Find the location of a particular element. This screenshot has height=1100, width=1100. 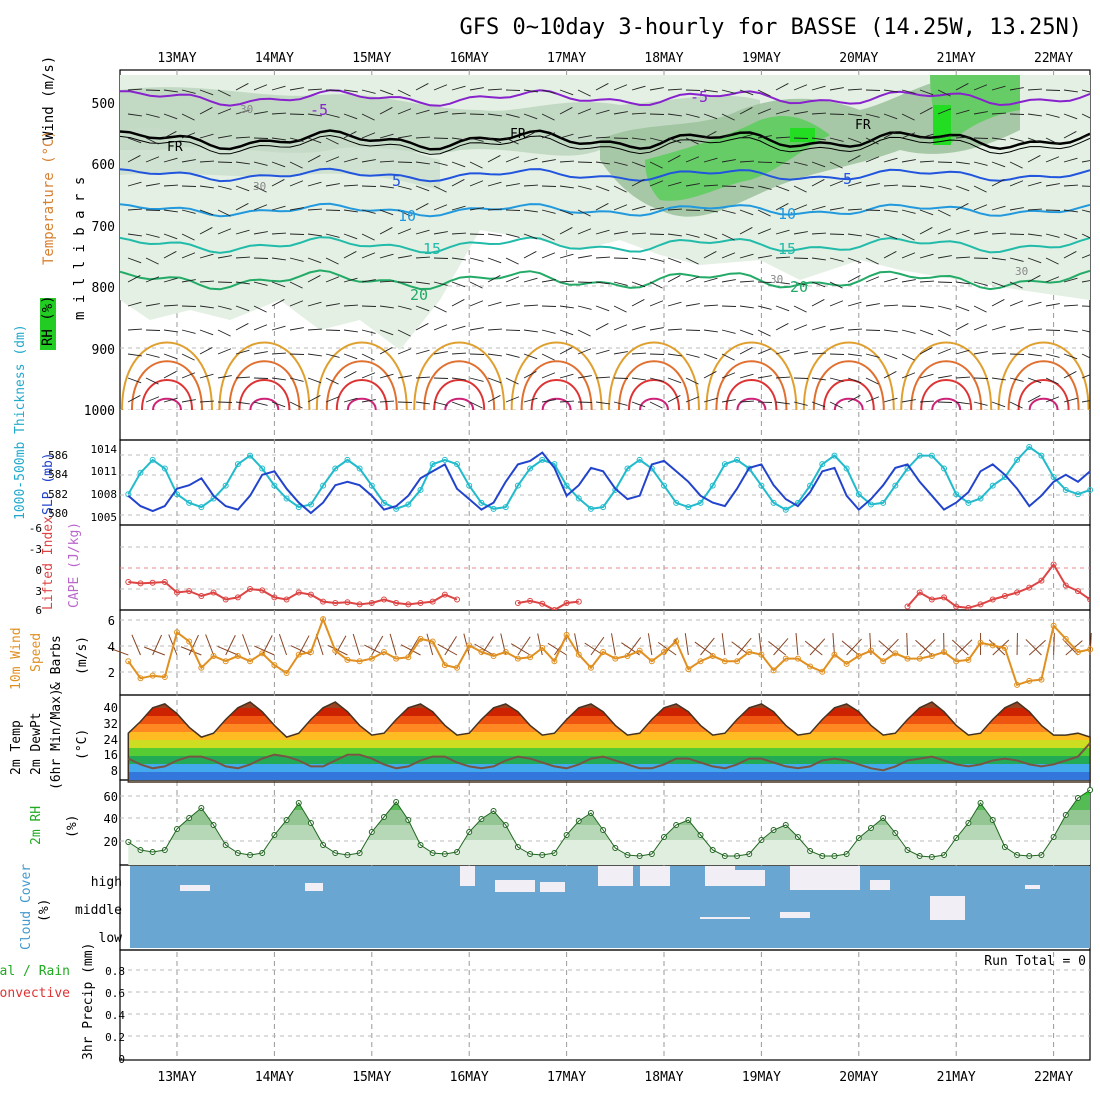

upper-label-rh: RH (%) is located at coordinates (48, 320).